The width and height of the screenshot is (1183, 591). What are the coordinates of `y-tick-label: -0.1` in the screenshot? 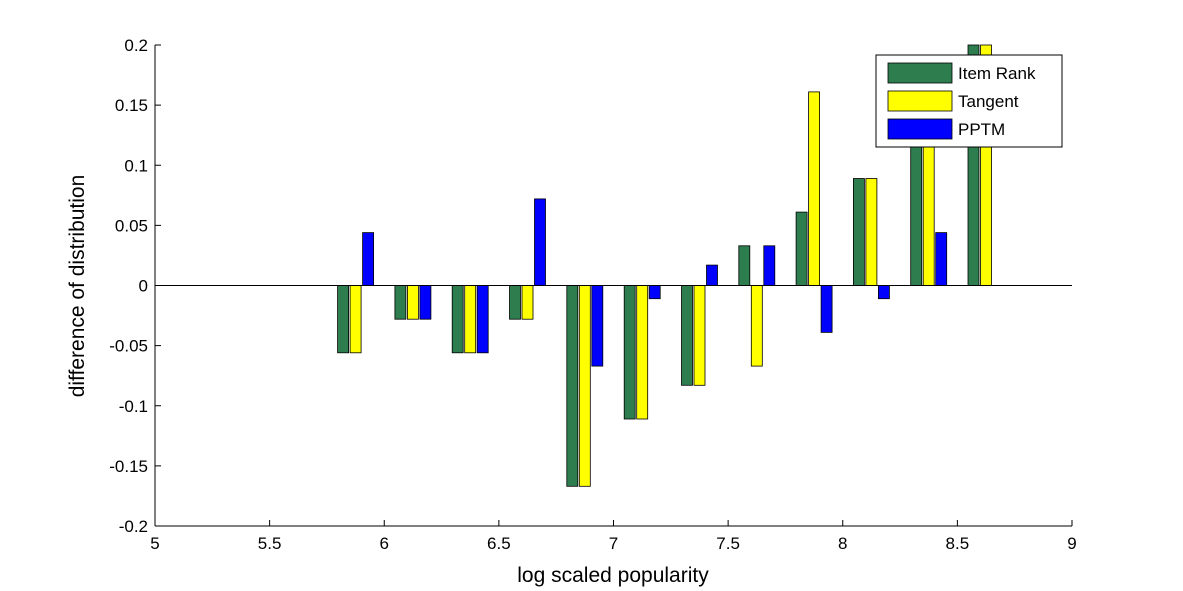 It's located at (133, 406).